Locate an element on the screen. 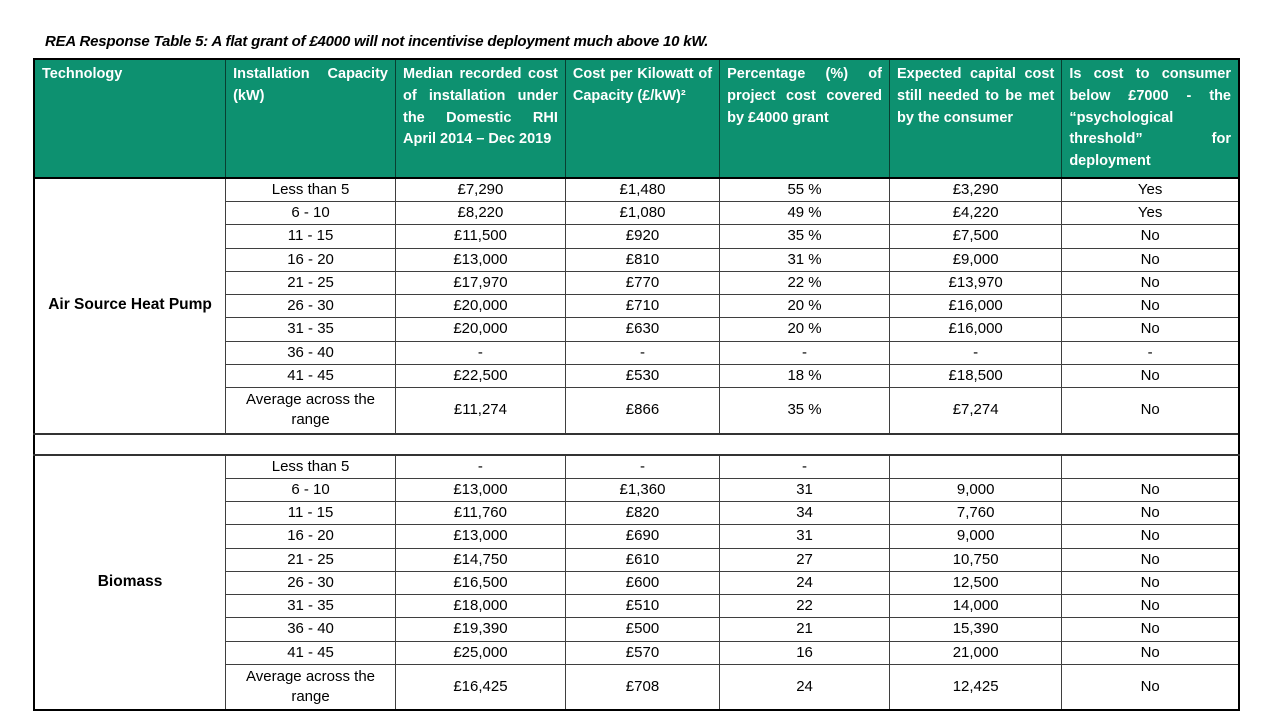  value-cell: £920 is located at coordinates (642, 236).